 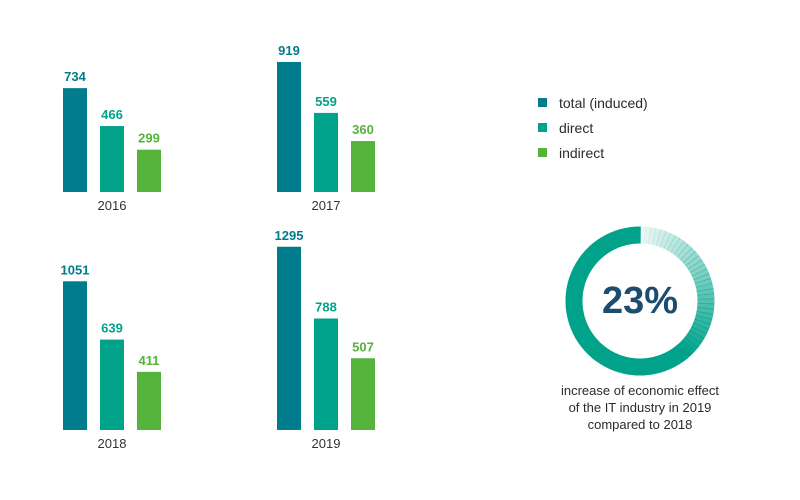 What do you see at coordinates (149, 360) in the screenshot?
I see `value-label-2018-indirect: 411` at bounding box center [149, 360].